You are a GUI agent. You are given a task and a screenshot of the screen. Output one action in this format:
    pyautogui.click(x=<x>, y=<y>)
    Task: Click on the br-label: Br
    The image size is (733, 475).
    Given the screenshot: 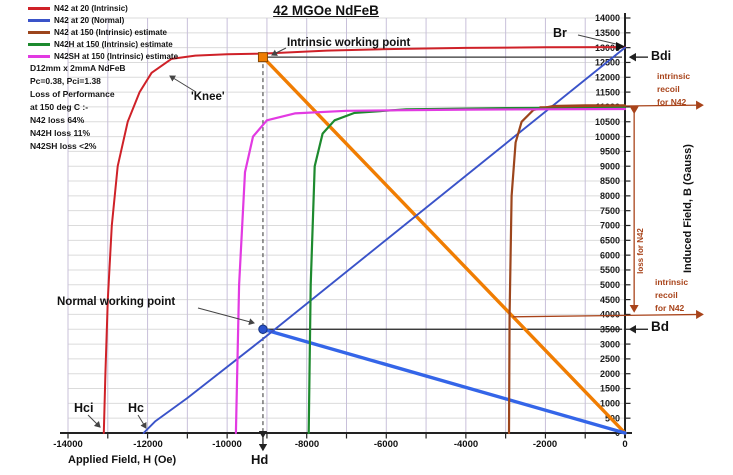 What is the action you would take?
    pyautogui.click(x=560, y=33)
    